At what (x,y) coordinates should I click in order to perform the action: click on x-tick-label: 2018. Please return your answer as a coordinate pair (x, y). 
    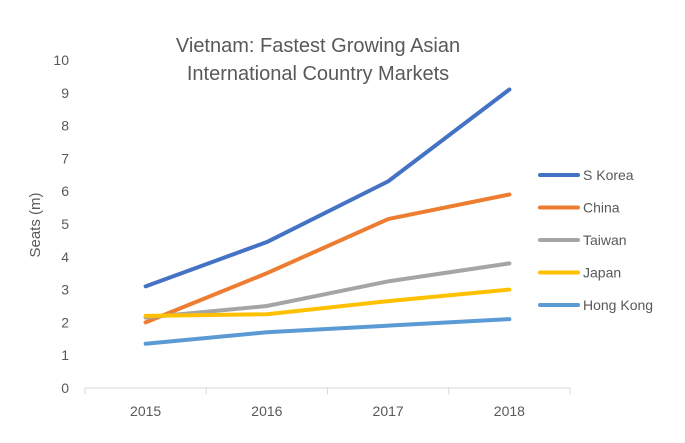
    Looking at the image, I should click on (509, 411).